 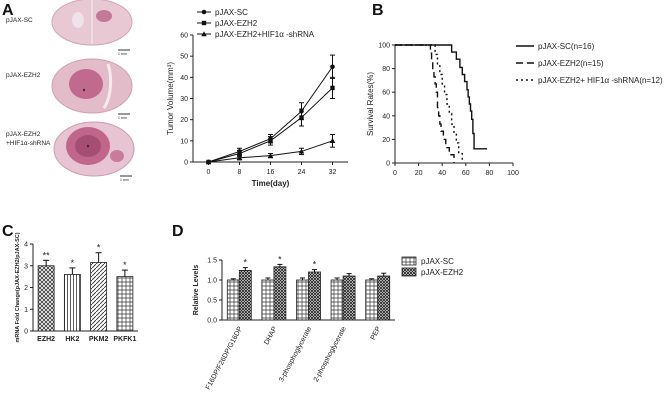 What do you see at coordinates (46, 339) in the screenshot?
I see `mrna-x-tick-label: EZH2` at bounding box center [46, 339].